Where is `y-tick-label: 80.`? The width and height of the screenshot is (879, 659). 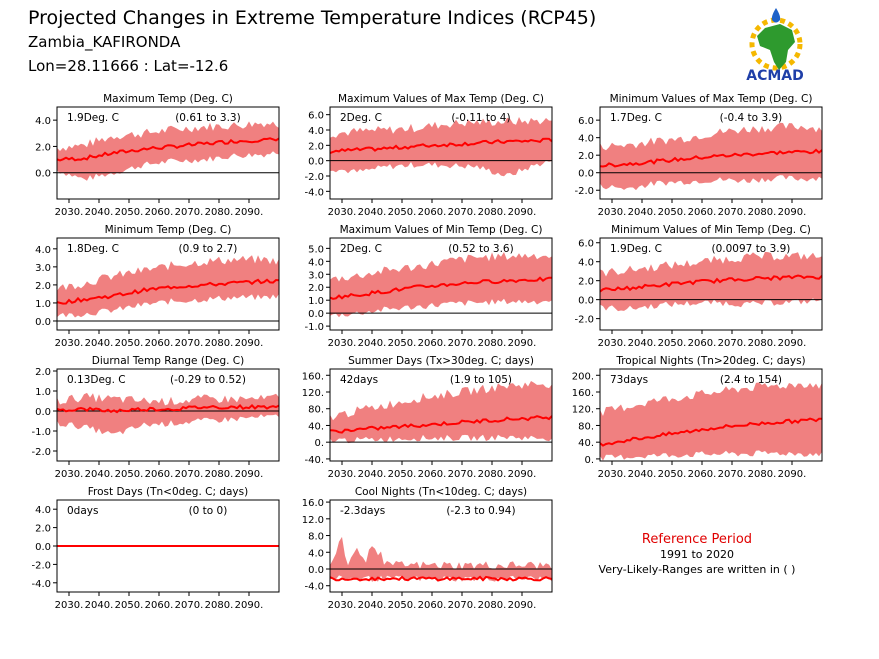 y-tick-label: 80. is located at coordinates (316, 410).